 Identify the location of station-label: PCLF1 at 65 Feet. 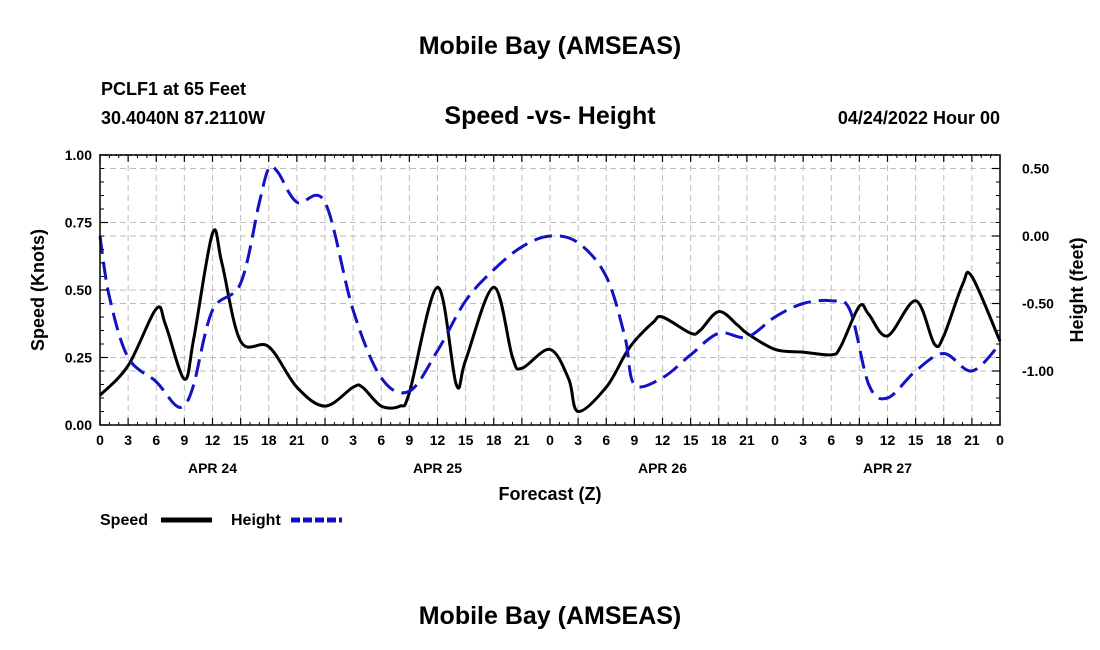
(173, 89).